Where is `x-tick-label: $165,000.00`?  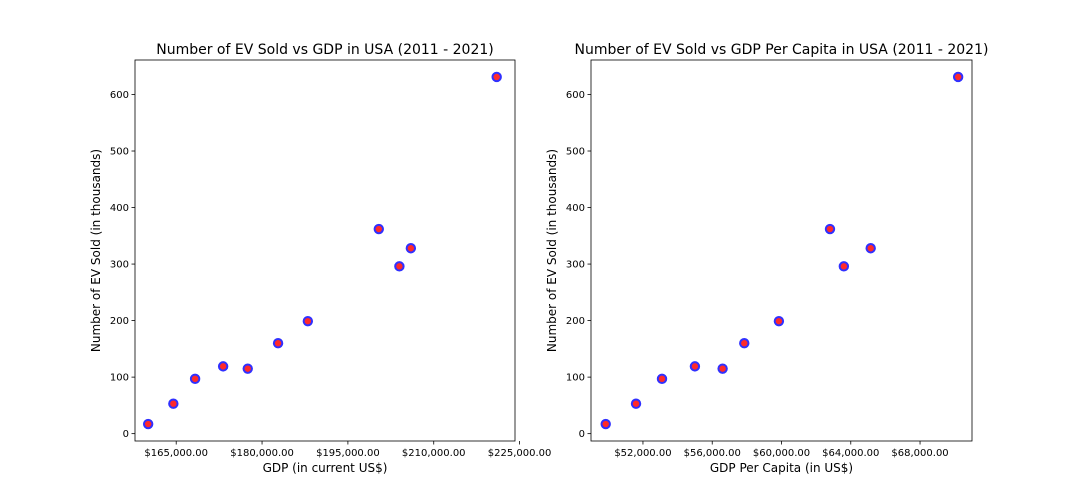 x-tick-label: $165,000.00 is located at coordinates (176, 453).